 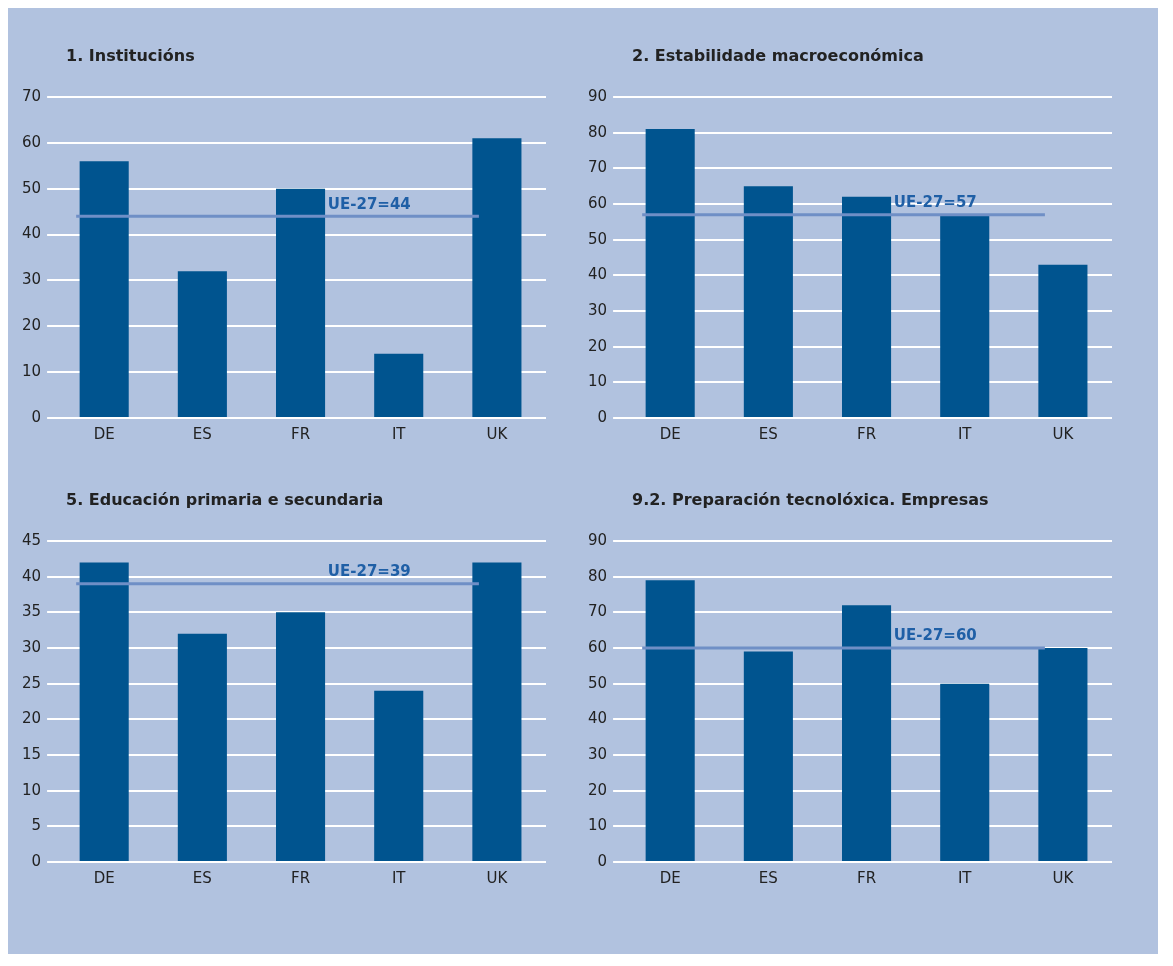 What do you see at coordinates (36, 825) in the screenshot?
I see `y-tick-label: 5` at bounding box center [36, 825].